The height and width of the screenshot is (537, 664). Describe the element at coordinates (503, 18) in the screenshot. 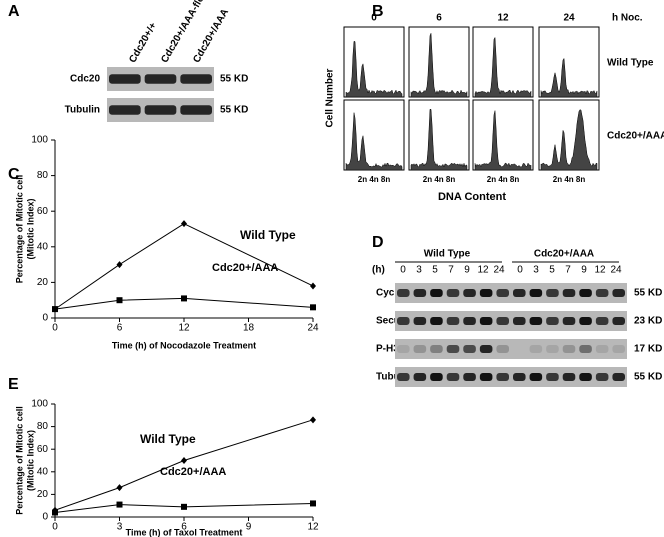

I see `column-label: 12` at that location.